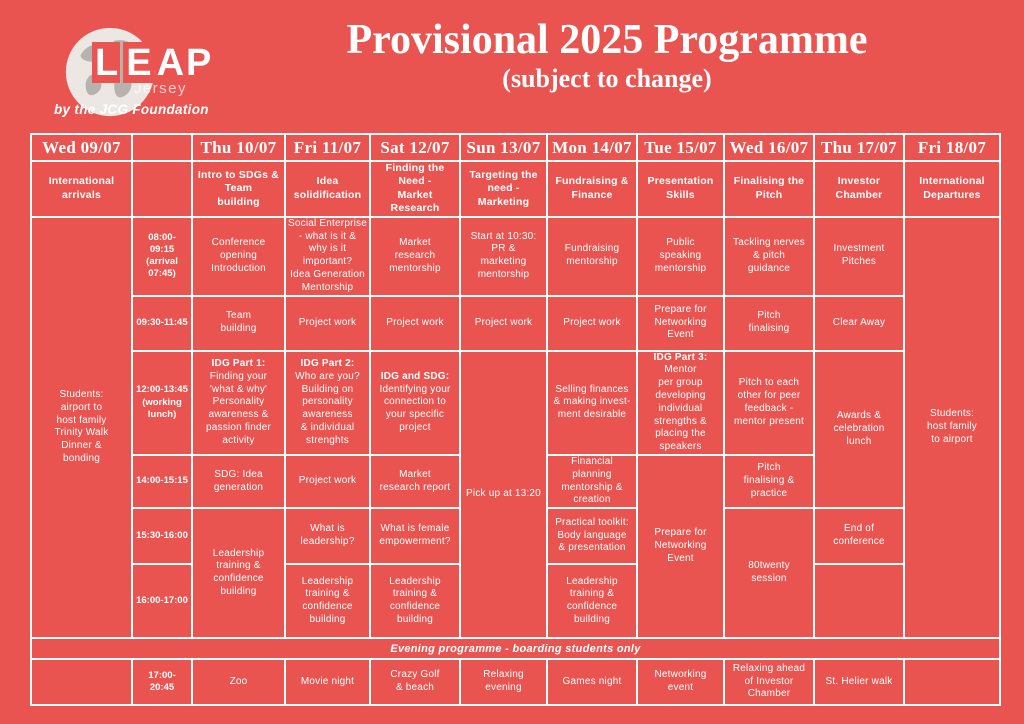 This screenshot has width=1024, height=724. Describe the element at coordinates (198, 63) in the screenshot. I see `brand-letter: P` at that location.